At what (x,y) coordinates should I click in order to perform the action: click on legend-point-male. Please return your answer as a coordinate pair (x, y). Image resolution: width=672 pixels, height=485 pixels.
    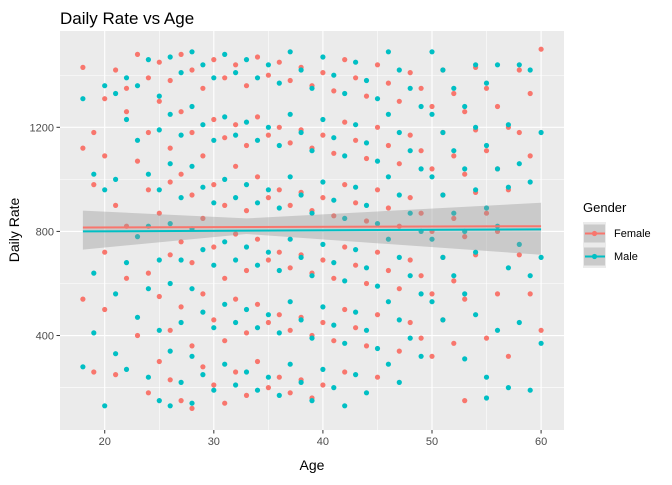
    Looking at the image, I should click on (594, 256).